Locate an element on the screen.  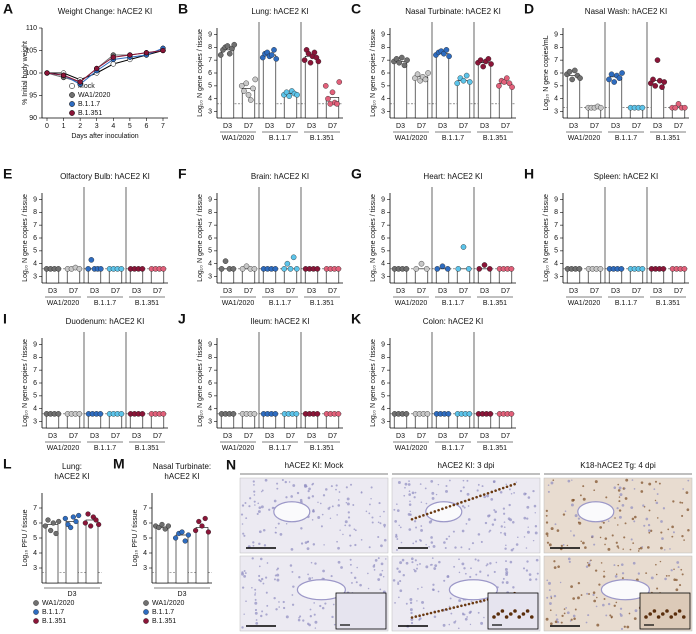
legend-label: Mock is located at coordinates (86, 86).